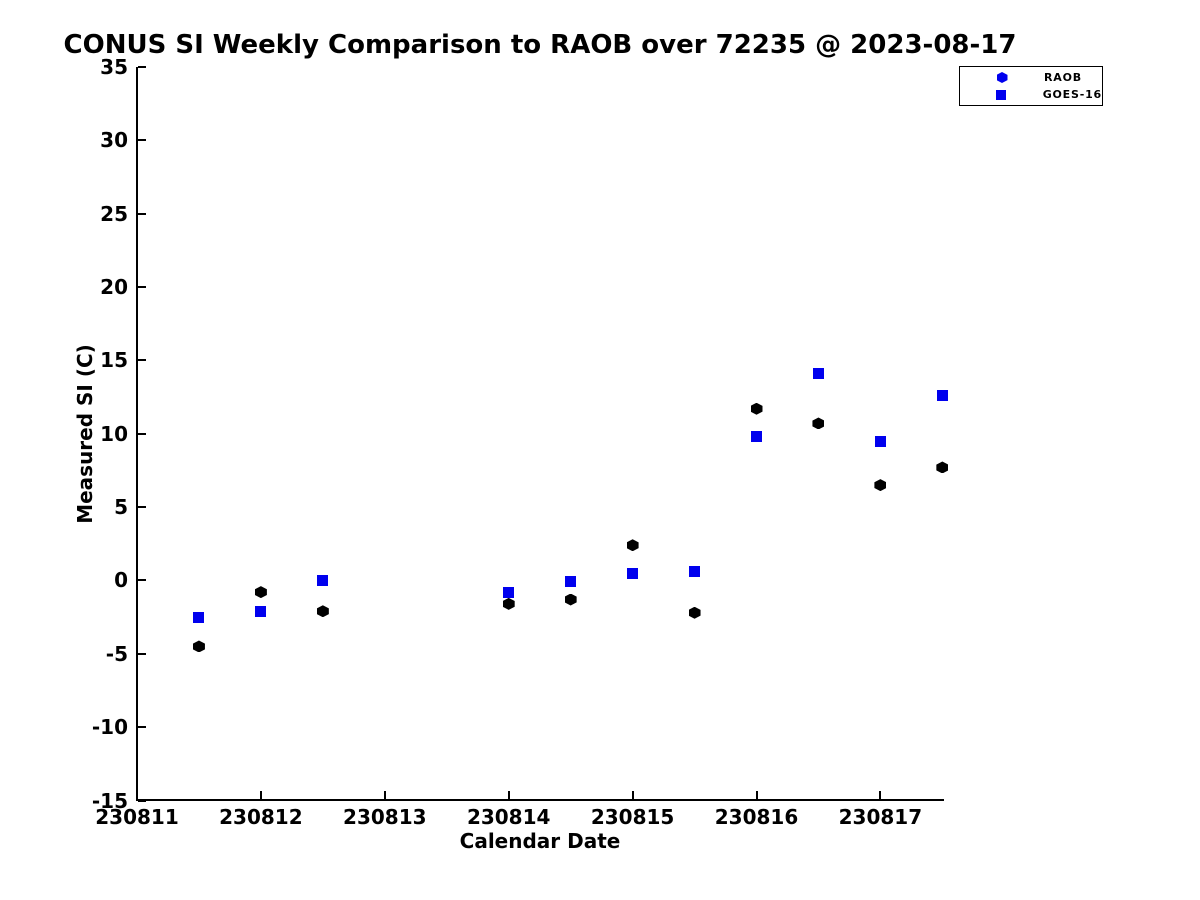  Describe the element at coordinates (109, 727) in the screenshot. I see `y-tick-label: -10` at that location.